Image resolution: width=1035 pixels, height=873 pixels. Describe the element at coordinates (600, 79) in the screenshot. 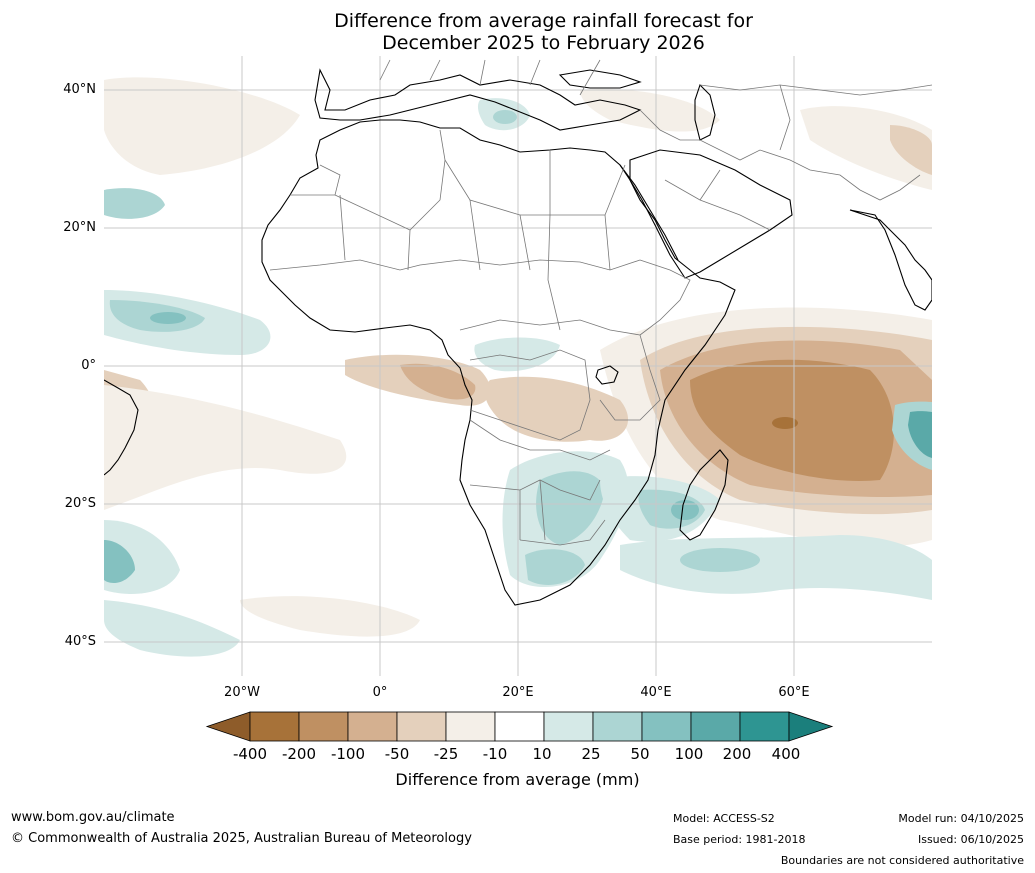

I see `black-sea-coastline` at that location.